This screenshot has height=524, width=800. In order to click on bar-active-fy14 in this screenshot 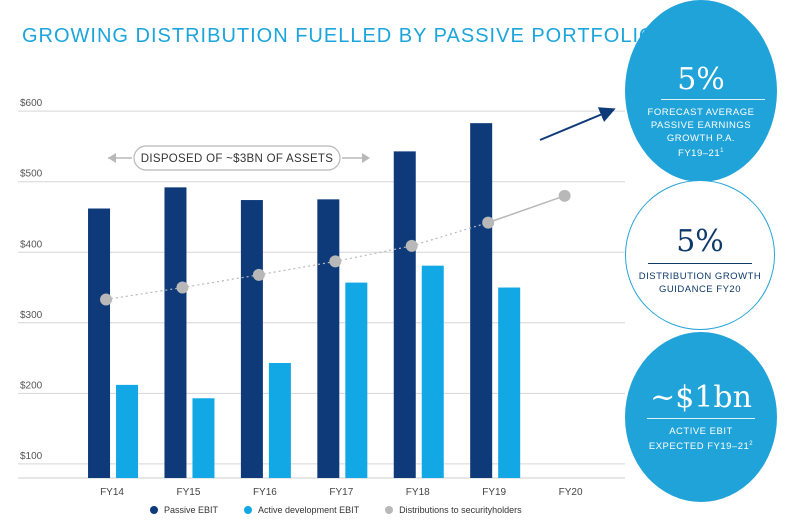, I will do `click(127, 431)`.